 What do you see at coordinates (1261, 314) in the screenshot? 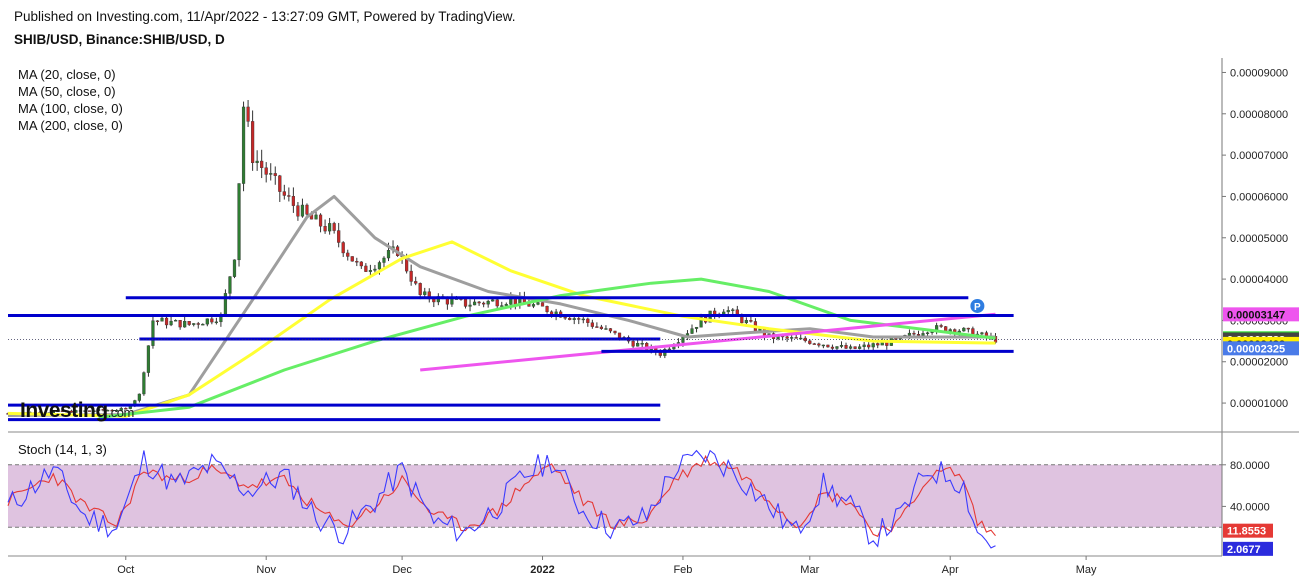
I see `price-label-box` at bounding box center [1261, 314].